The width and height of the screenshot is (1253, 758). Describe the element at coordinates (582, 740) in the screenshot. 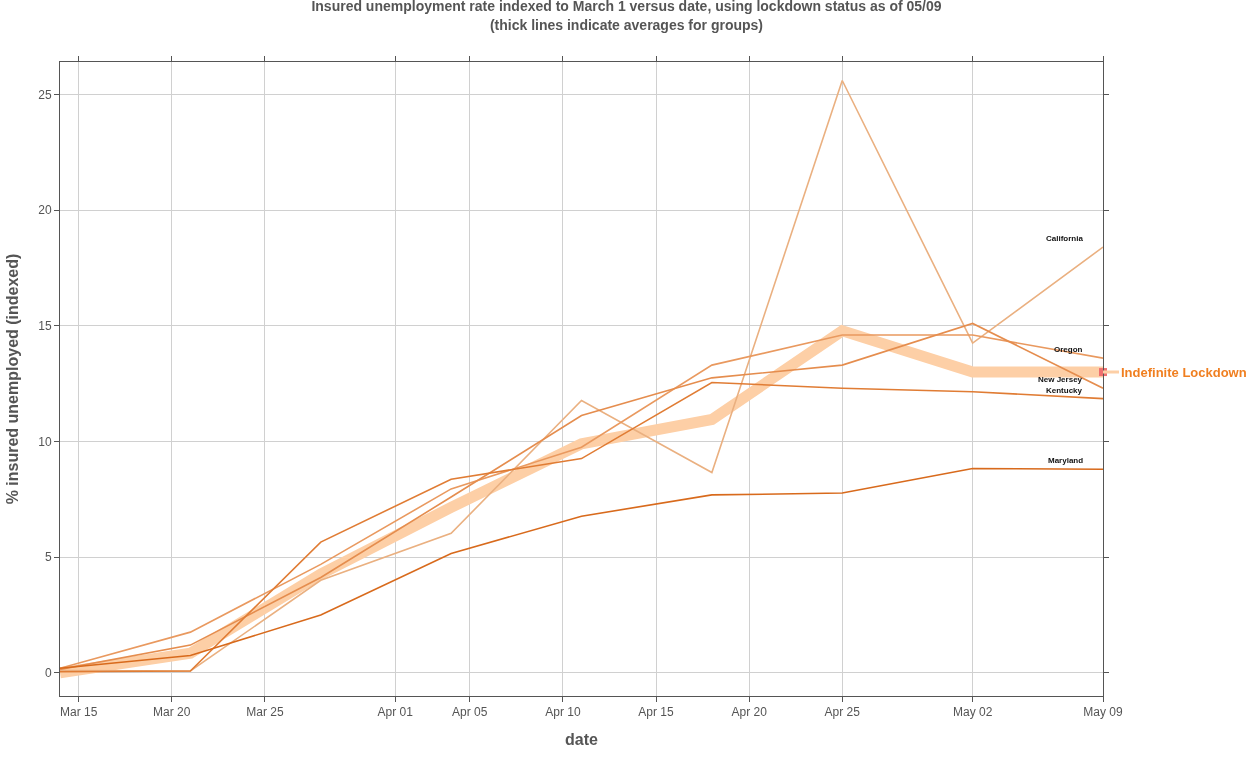

I see `x-axis-title: date` at that location.